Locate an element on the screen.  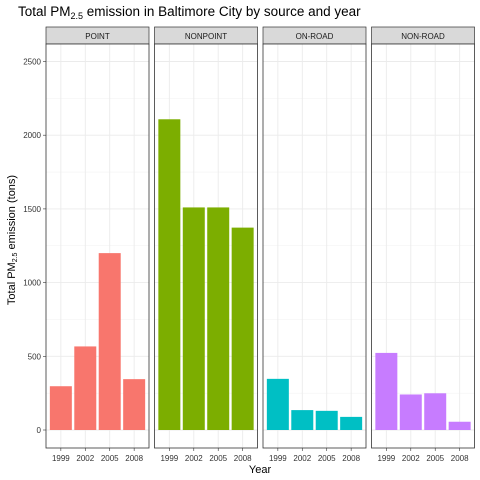
chart-title-subscript: 2.5 is located at coordinates (77, 16).